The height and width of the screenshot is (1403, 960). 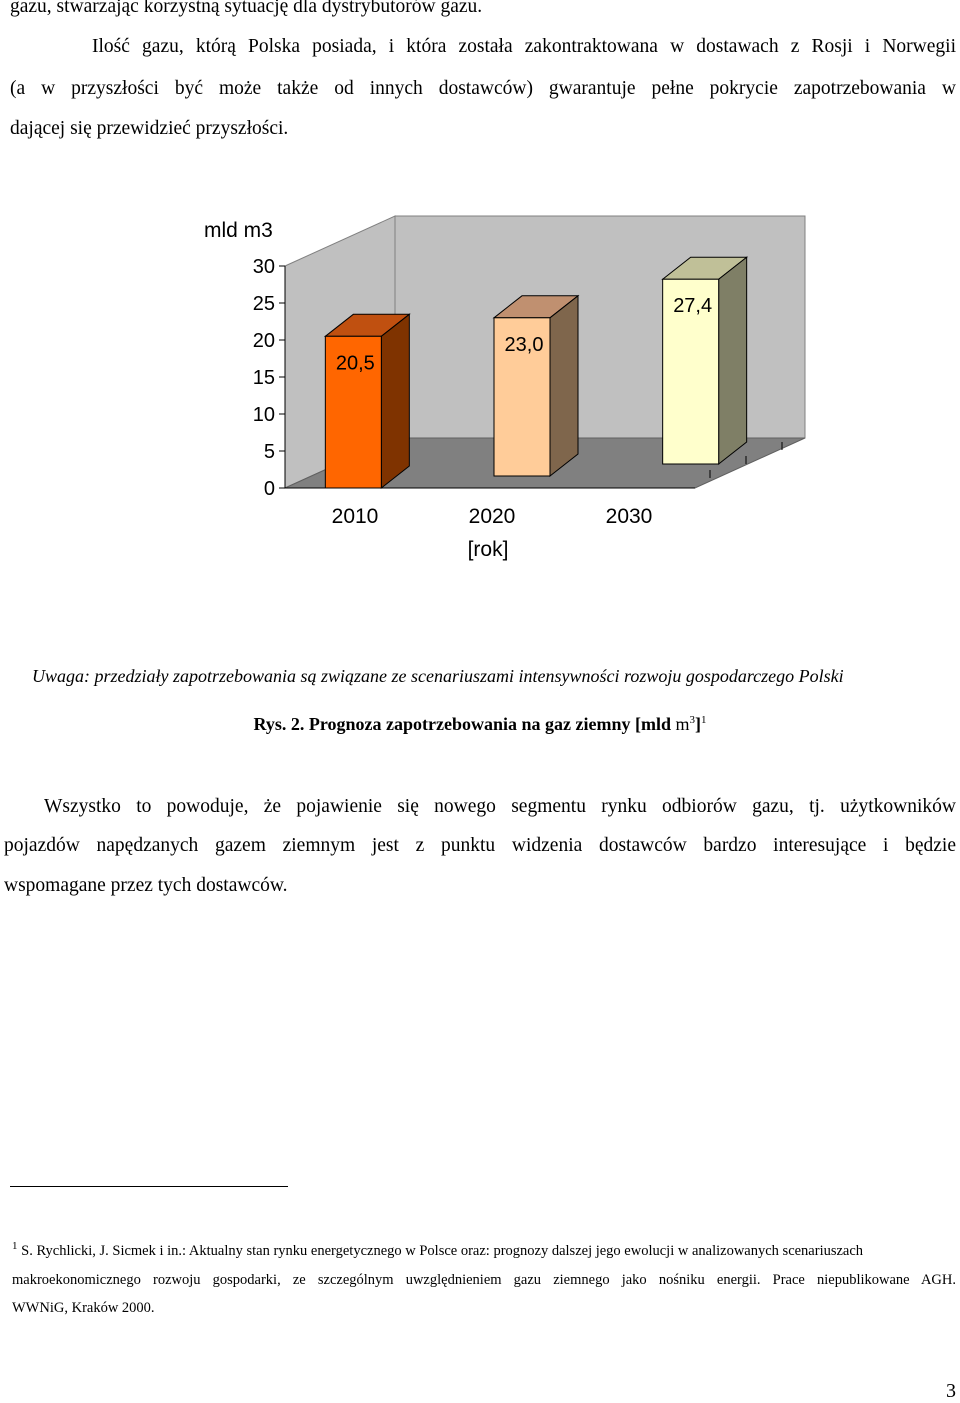 I want to click on y-tick-label: 15, so click(x=264, y=378).